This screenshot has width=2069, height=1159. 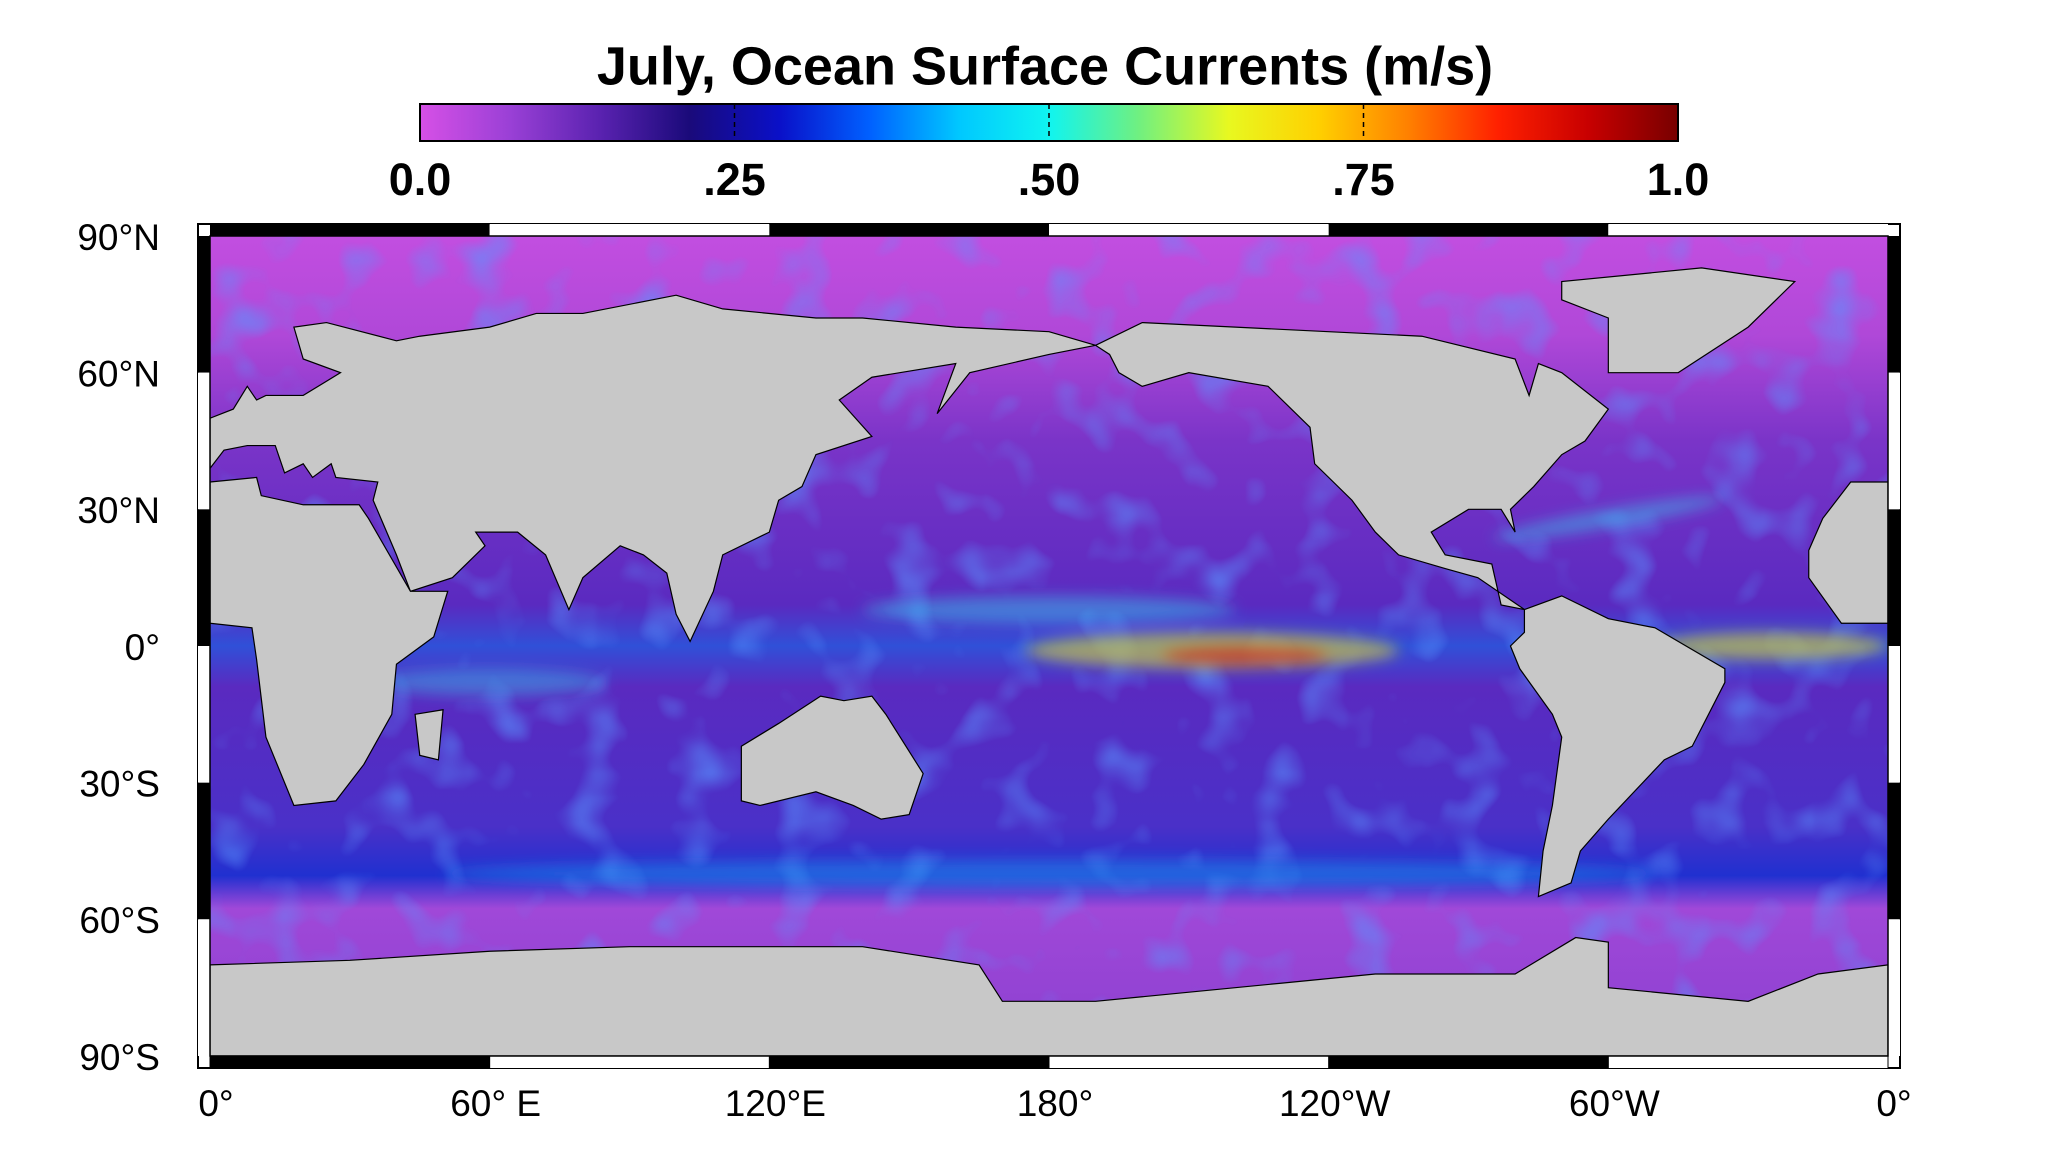 What do you see at coordinates (832, 757) in the screenshot?
I see `australia` at bounding box center [832, 757].